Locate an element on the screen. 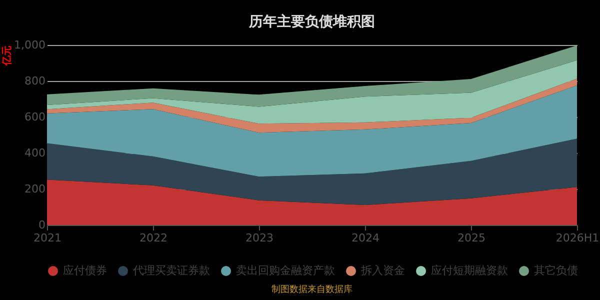 The height and width of the screenshot is (300, 600). x-tick-label: 2021 is located at coordinates (48, 238).